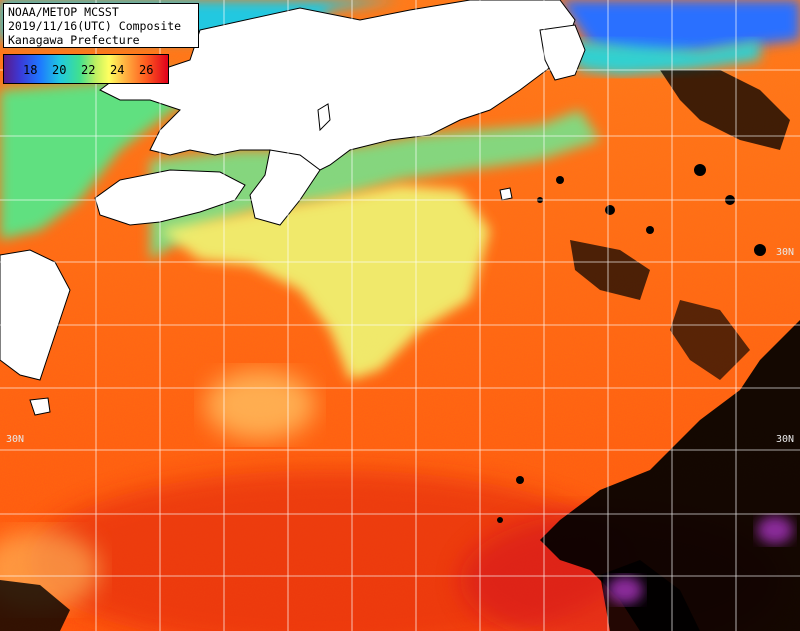 The image size is (800, 631). Describe the element at coordinates (95, 26) in the screenshot. I see `title-line-date: 2019/11/16(UTC) Composite` at that location.